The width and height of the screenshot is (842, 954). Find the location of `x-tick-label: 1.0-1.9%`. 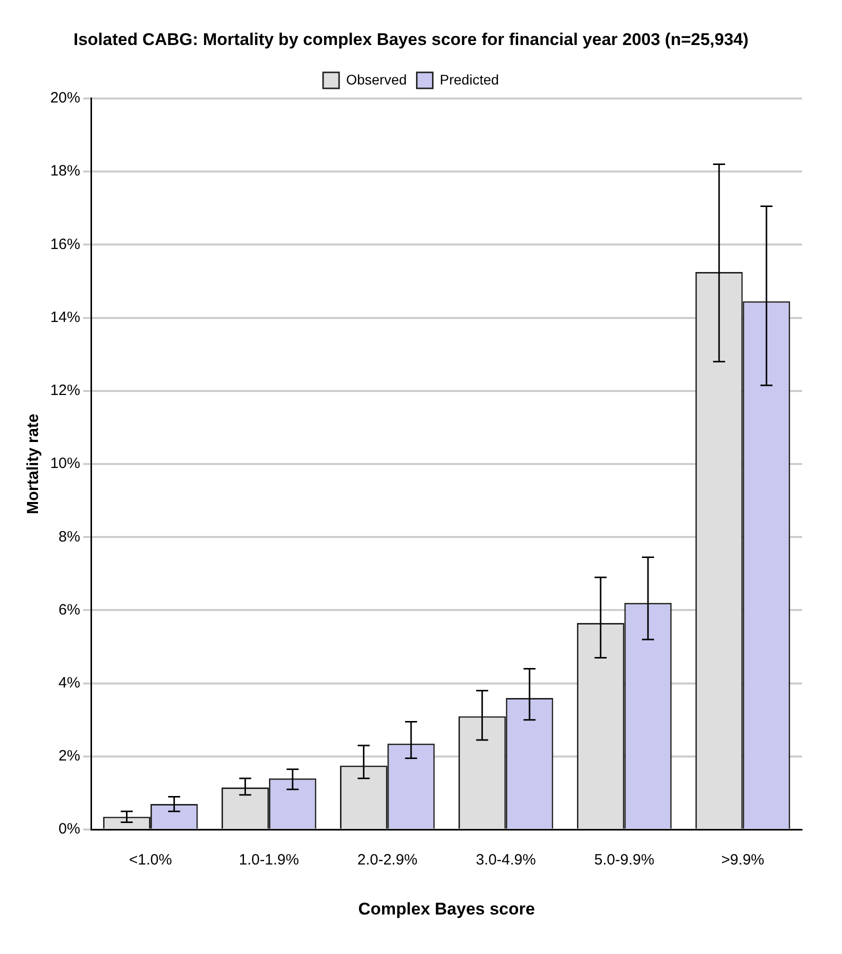

x-tick-label: 1.0-1.9% is located at coordinates (268, 860).